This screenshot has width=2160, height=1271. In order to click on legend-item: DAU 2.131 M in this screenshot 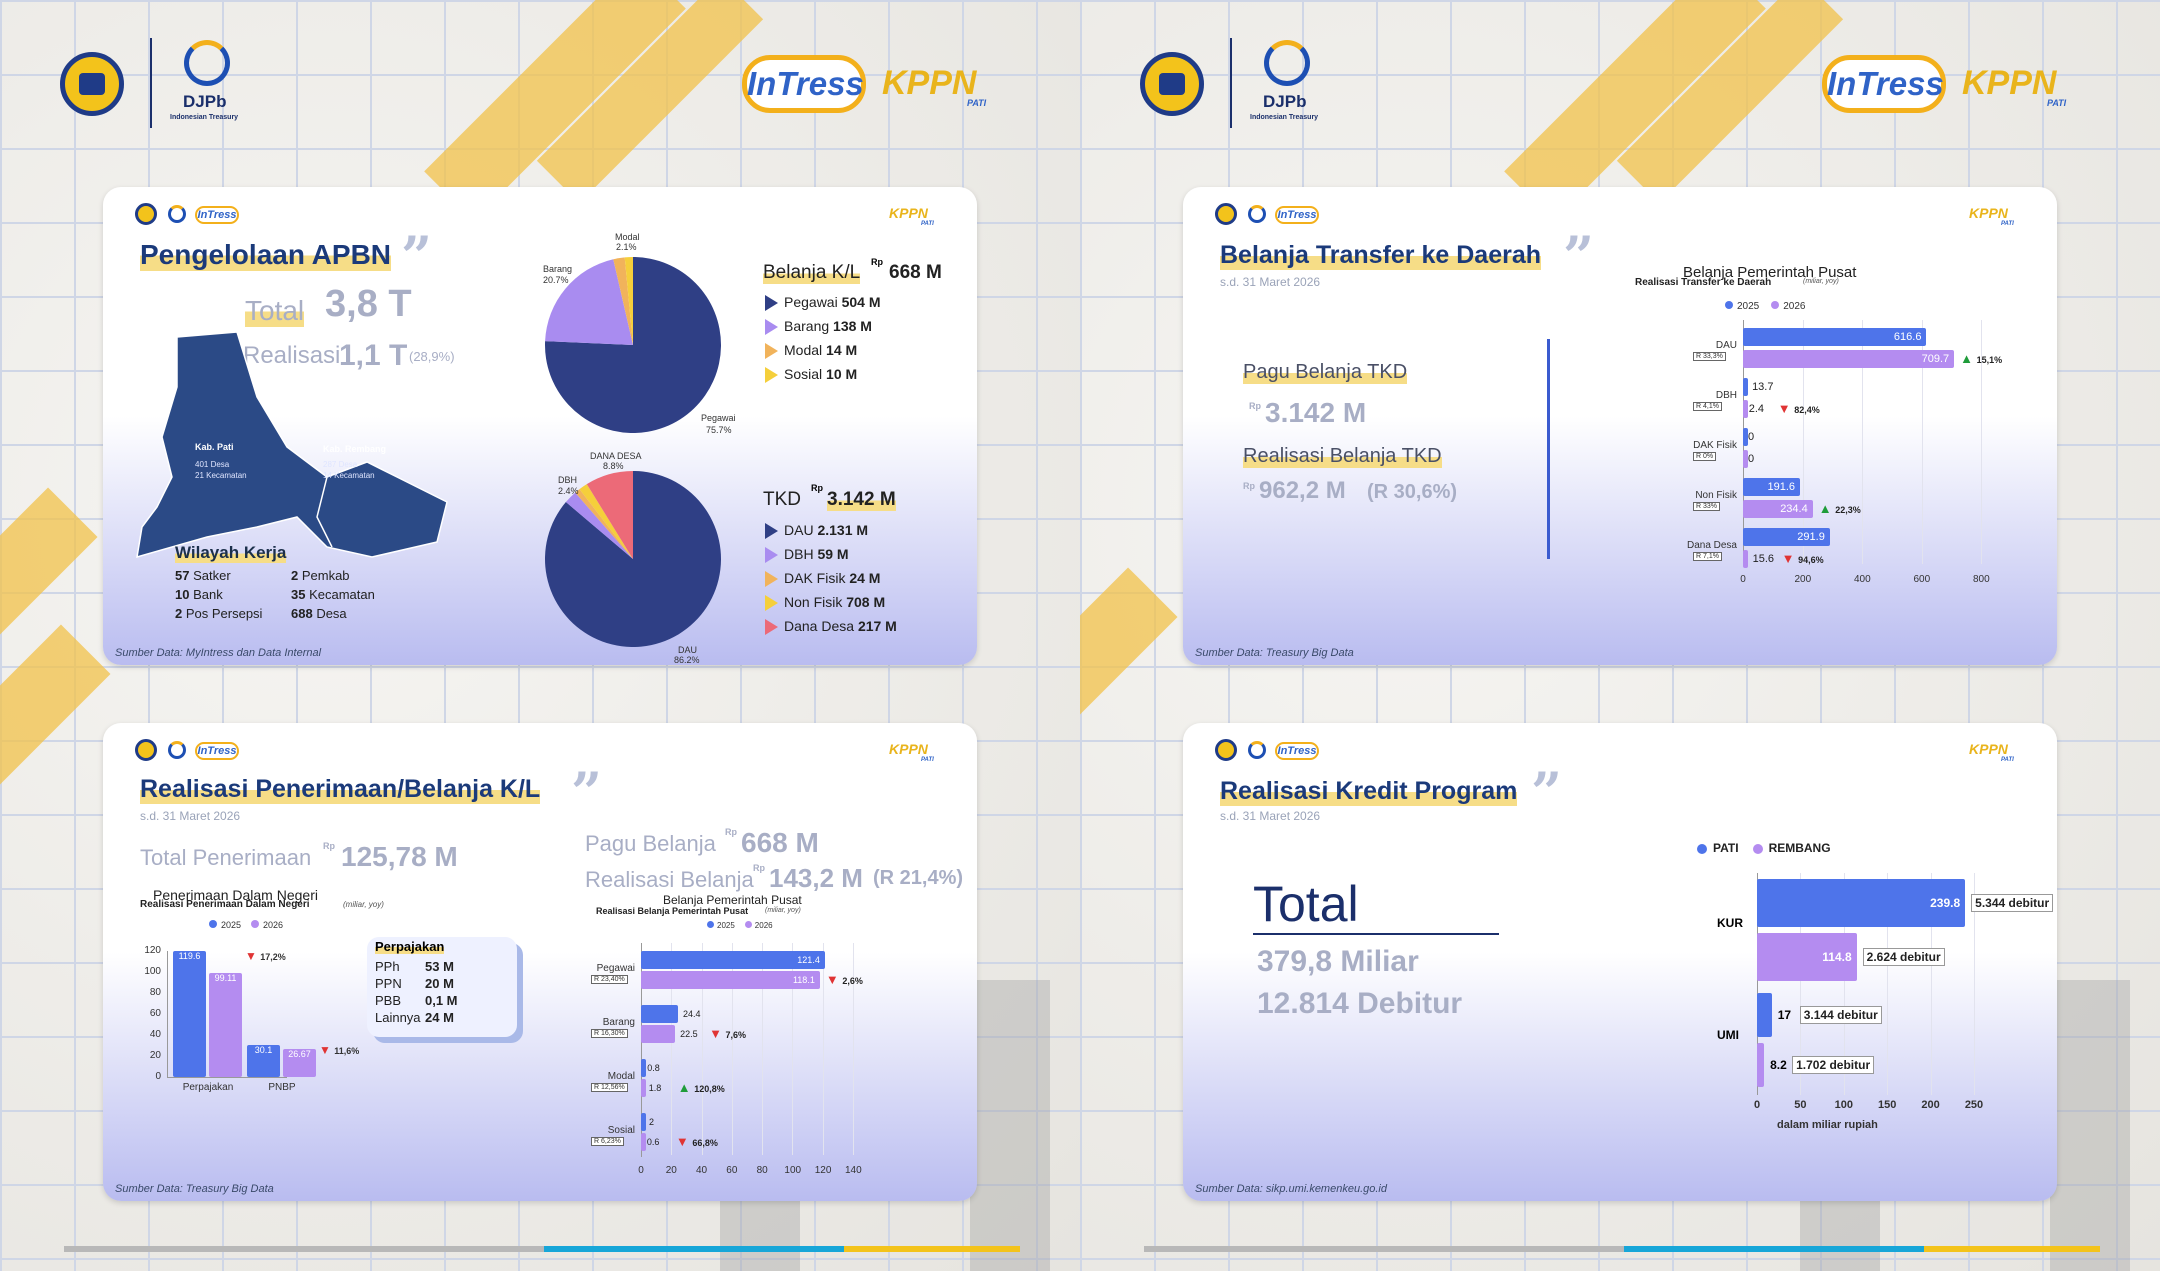, I will do `click(817, 531)`.